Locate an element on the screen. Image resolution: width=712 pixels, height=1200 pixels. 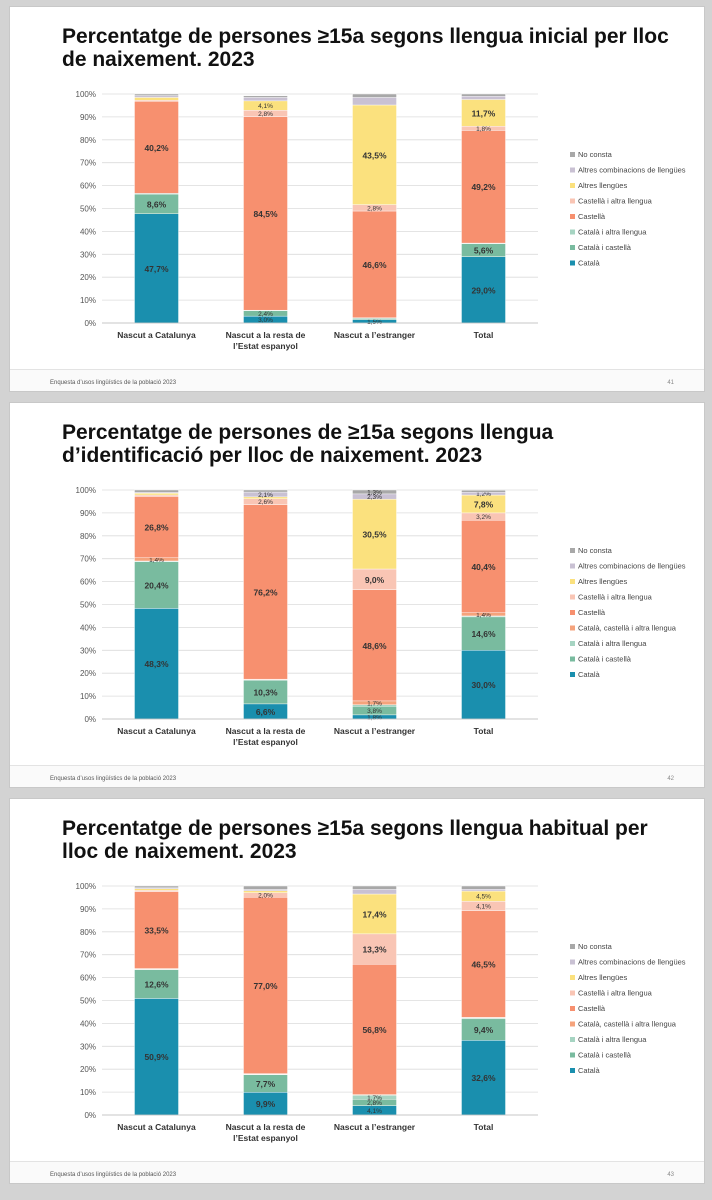
data-label: 3,8% is located at coordinates (374, 711).